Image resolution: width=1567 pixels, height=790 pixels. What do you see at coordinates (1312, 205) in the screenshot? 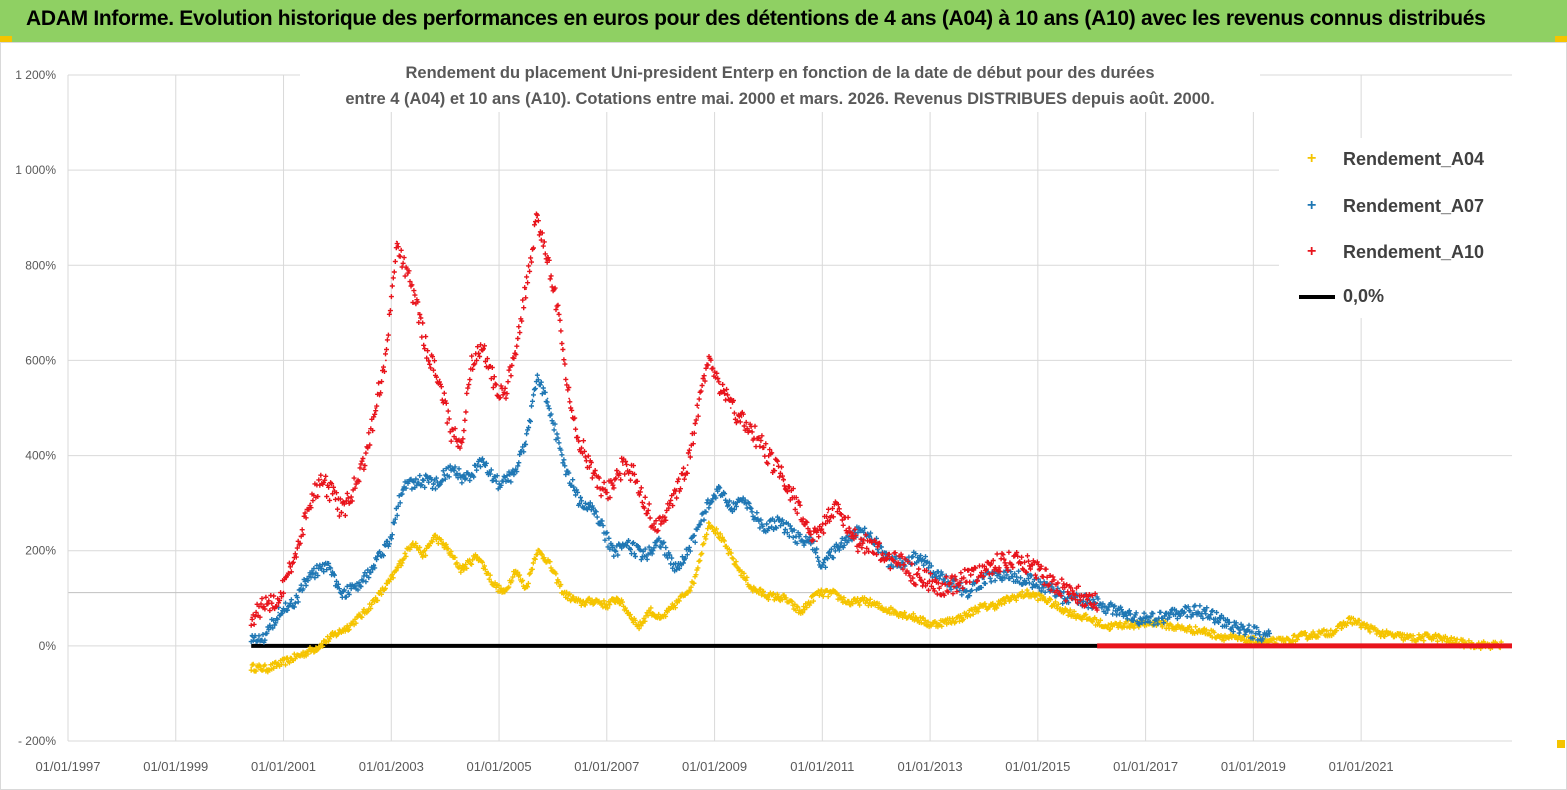
I see `legend-marker-a07: +` at bounding box center [1312, 205].